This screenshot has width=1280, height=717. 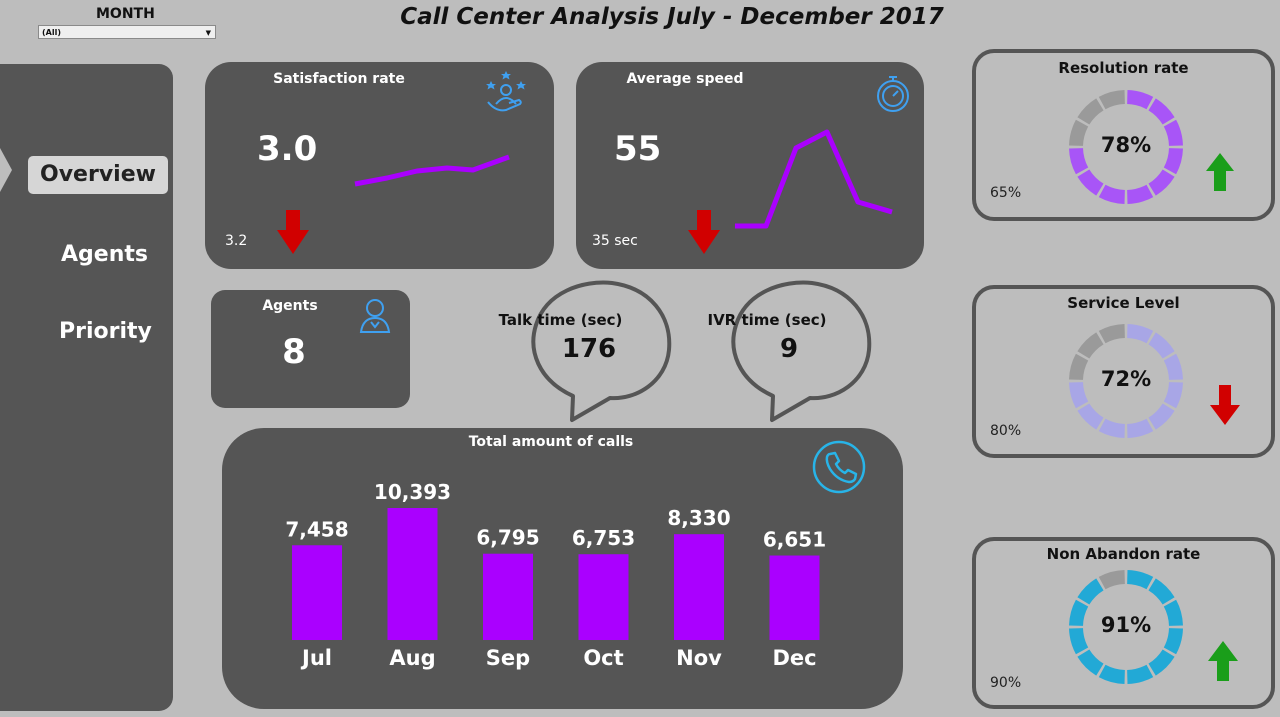 I want to click on x-tick-label: Sep, so click(x=508, y=658).